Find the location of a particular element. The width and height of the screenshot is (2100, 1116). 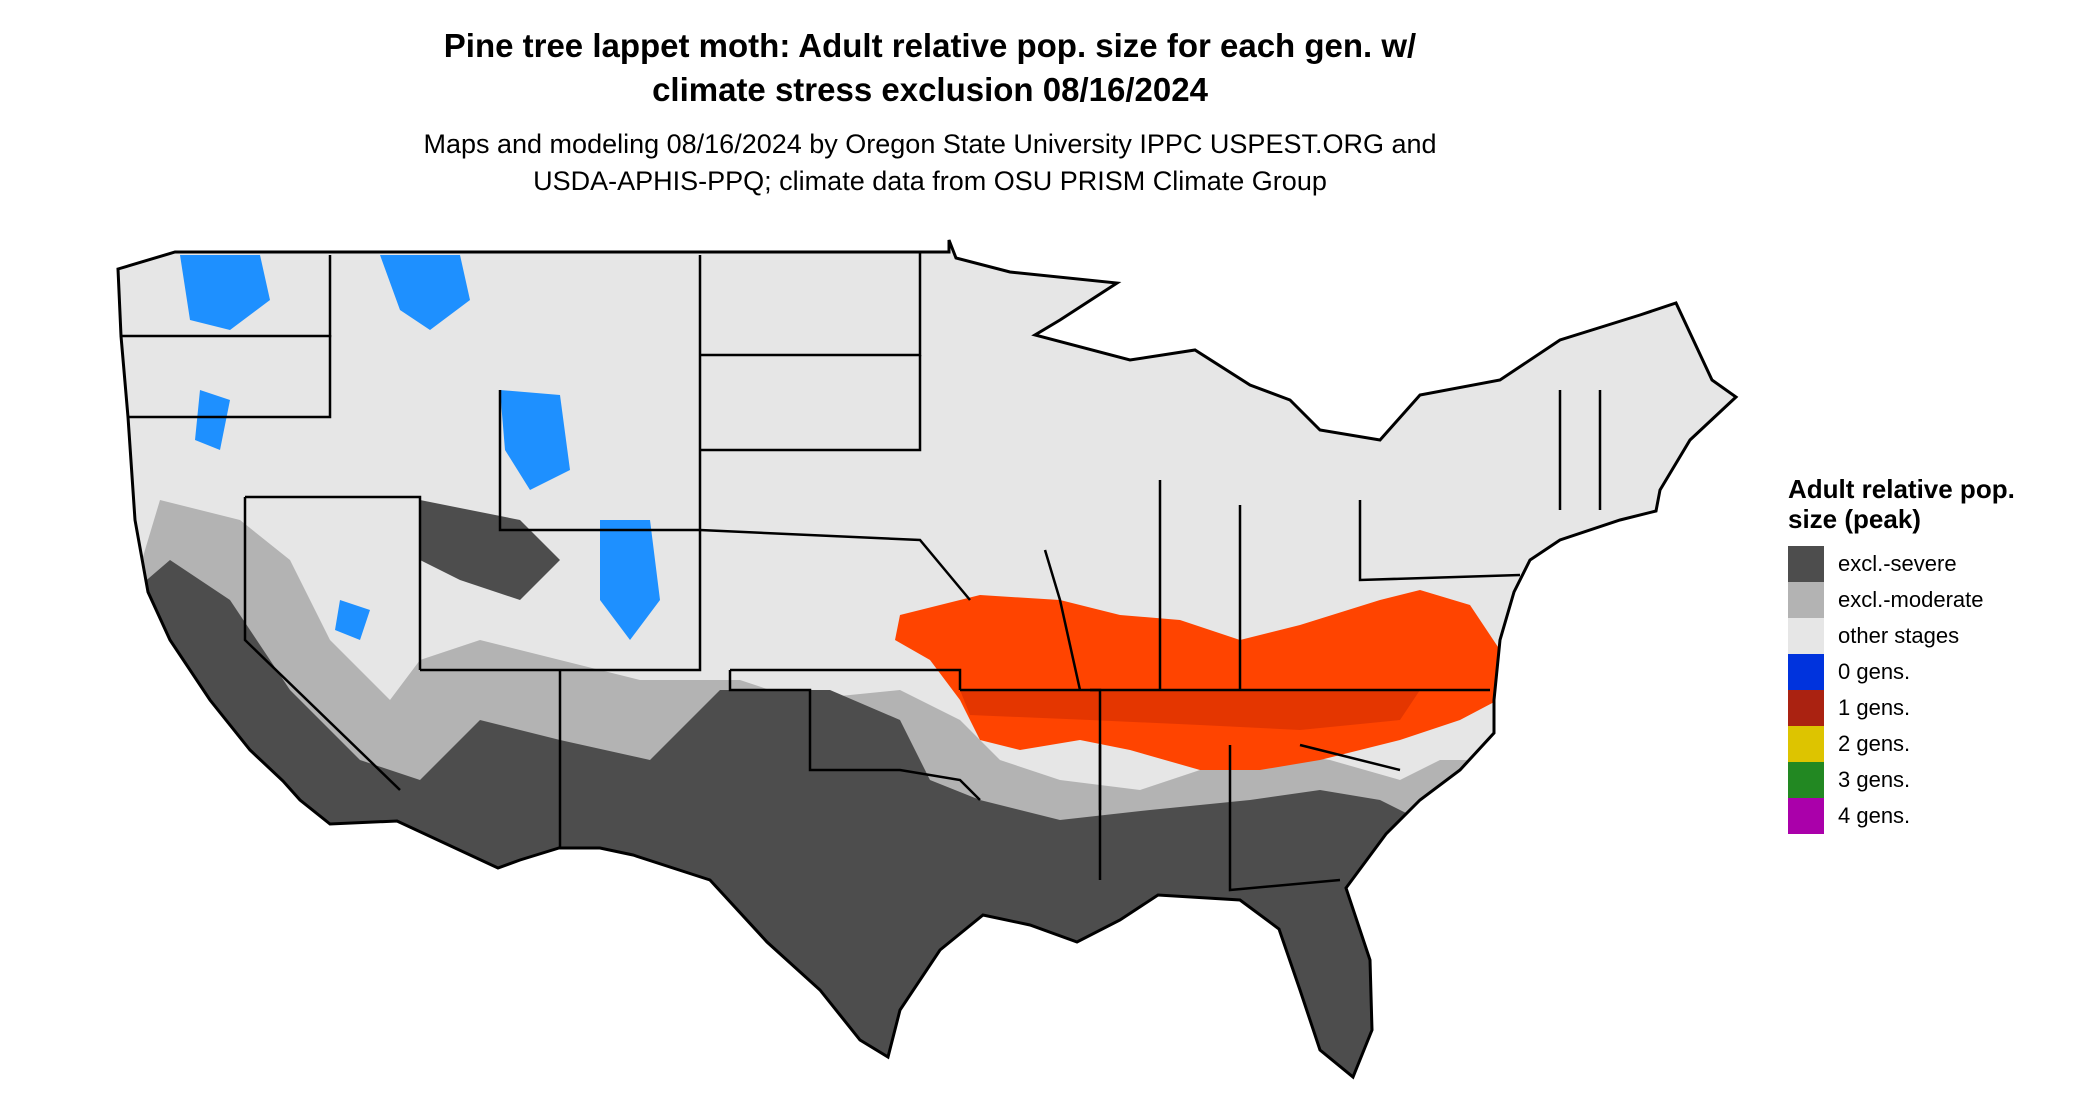

legend-item: 3 gens. is located at coordinates (1918, 780).